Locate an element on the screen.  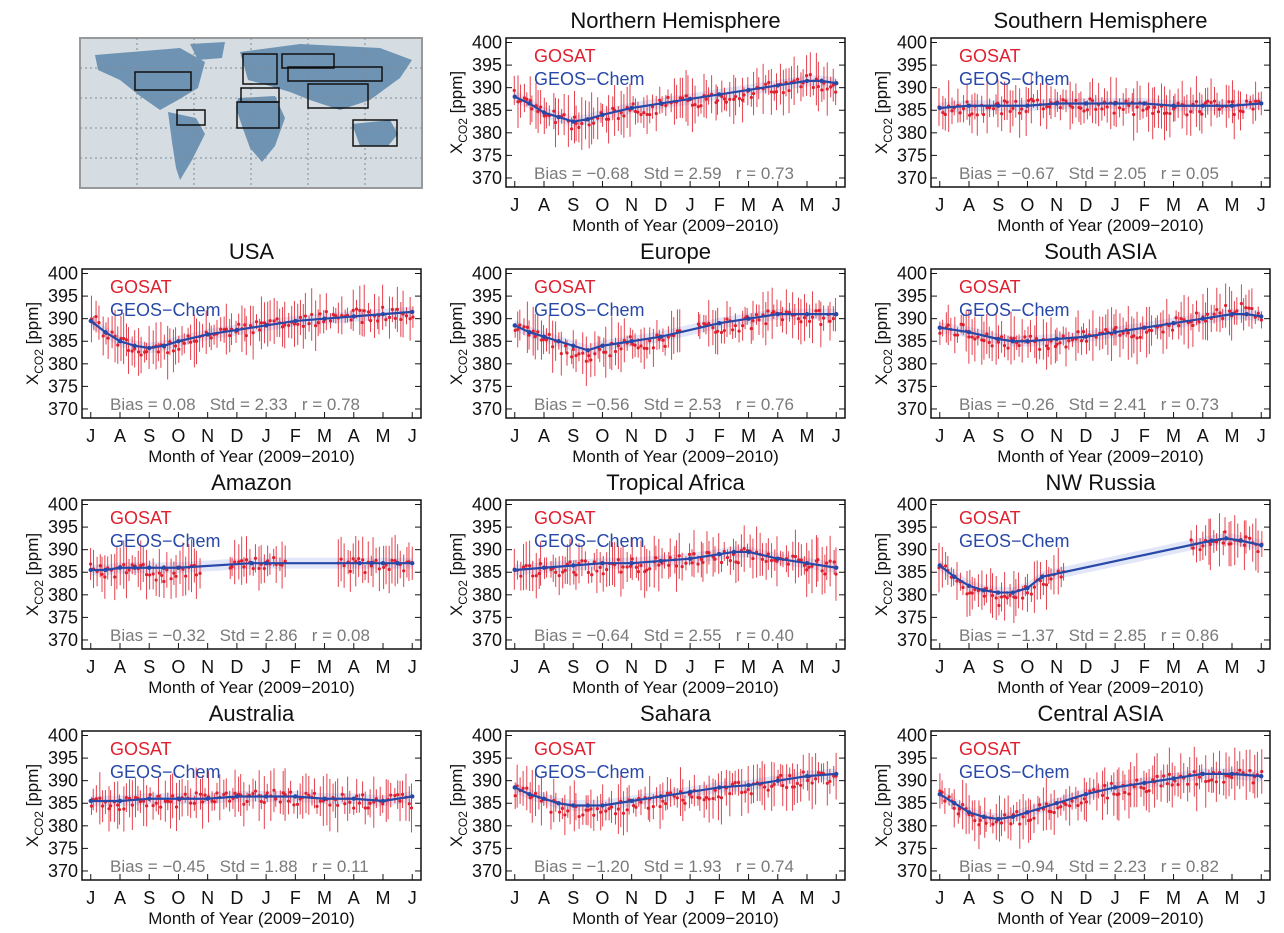
stats-value: 1.93 is located at coordinates (705, 866).